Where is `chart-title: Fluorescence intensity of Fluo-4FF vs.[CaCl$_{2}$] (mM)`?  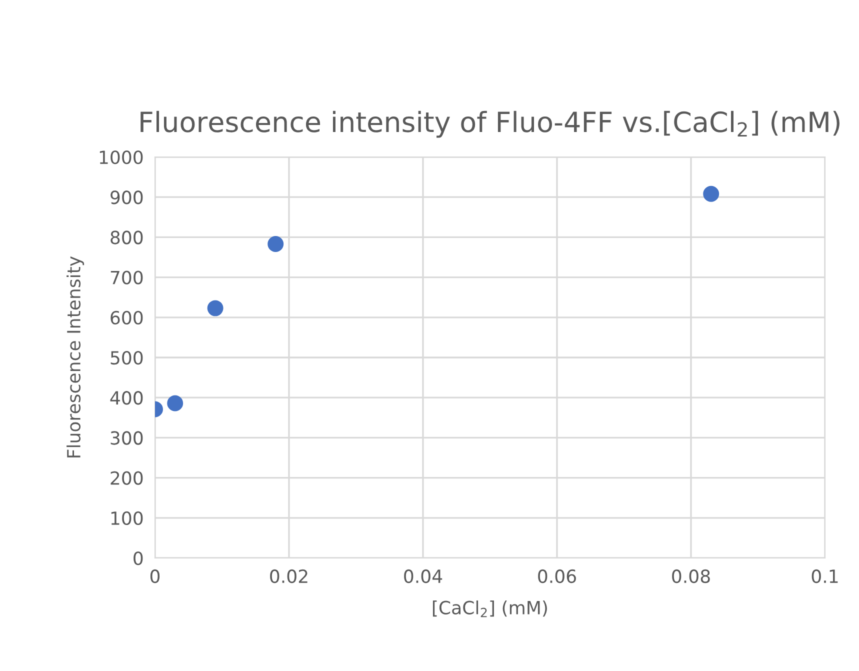 chart-title: Fluorescence intensity of Fluo-4FF vs.[CaCl$_{2}$] (mM) is located at coordinates (490, 124).